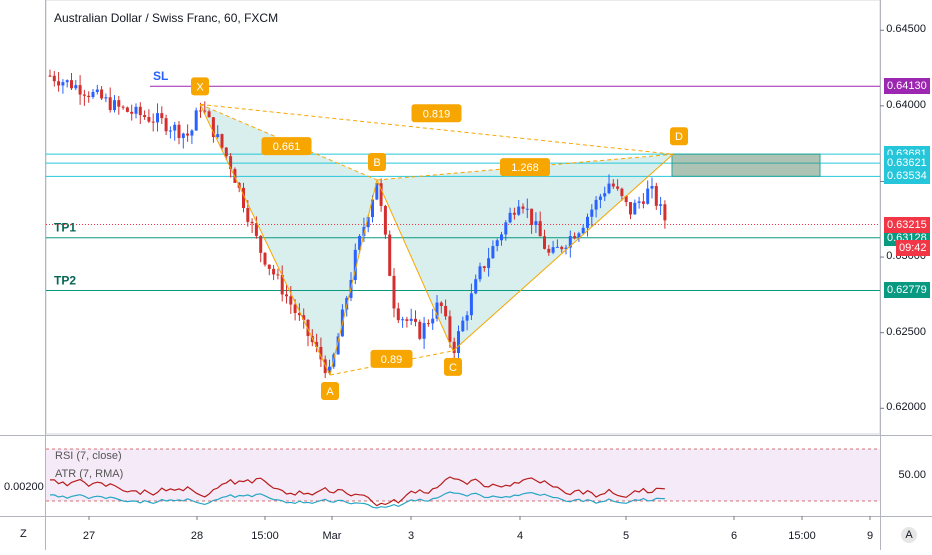 Image resolution: width=932 pixels, height=555 pixels. Describe the element at coordinates (907, 290) in the screenshot. I see `level-price-tag: 0.62779` at that location.